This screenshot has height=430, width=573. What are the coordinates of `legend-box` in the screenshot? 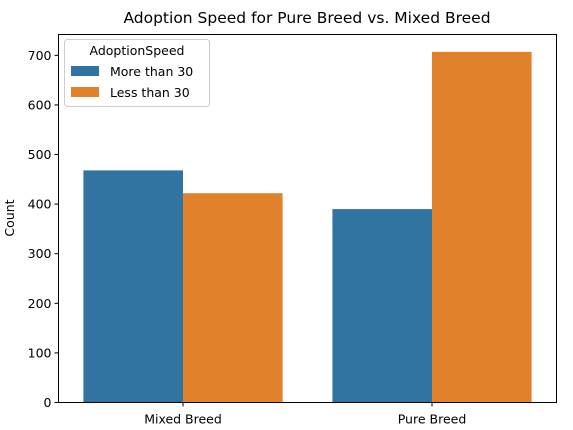 It's located at (137, 73).